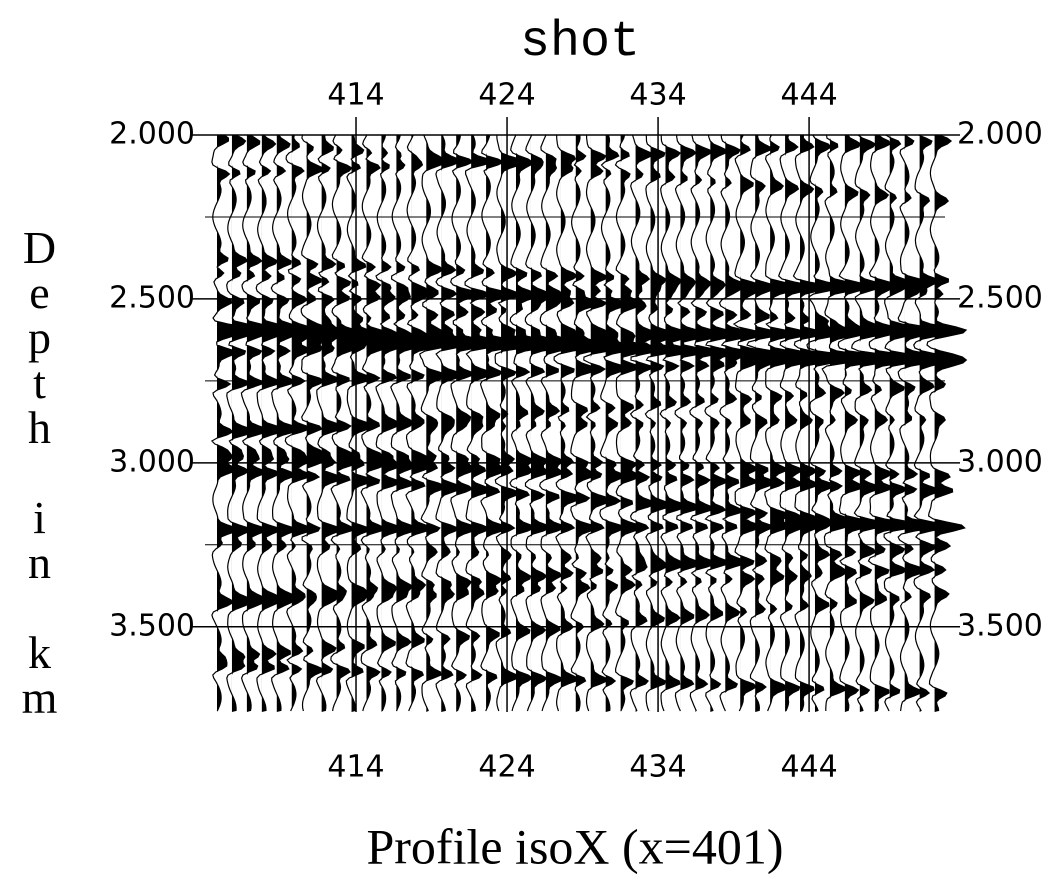  Describe the element at coordinates (1000, 461) in the screenshot. I see `y-tick-label-right: 3.000` at that location.